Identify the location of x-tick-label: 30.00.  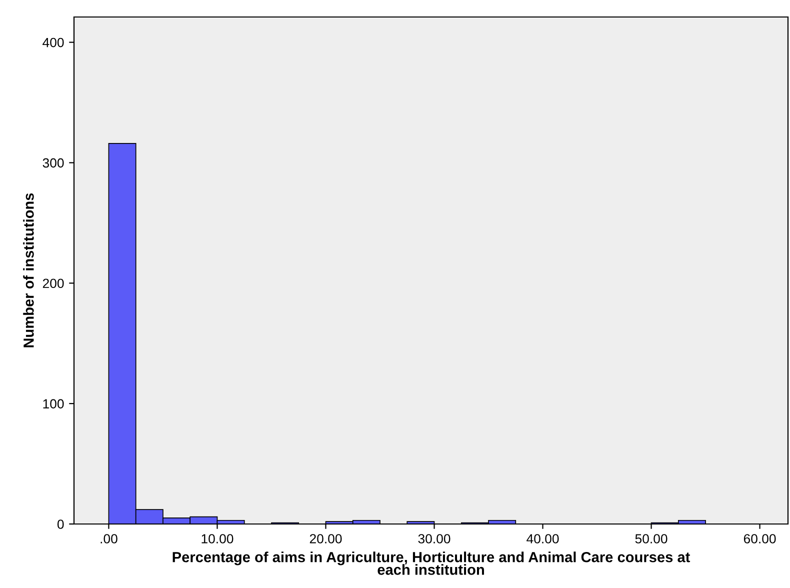
(434, 539).